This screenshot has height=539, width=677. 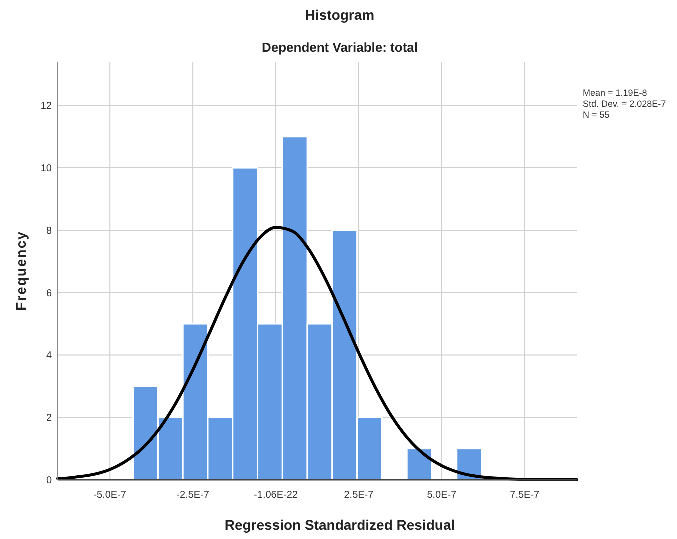 I want to click on x-tick-label: 2.5E-7, so click(x=359, y=495).